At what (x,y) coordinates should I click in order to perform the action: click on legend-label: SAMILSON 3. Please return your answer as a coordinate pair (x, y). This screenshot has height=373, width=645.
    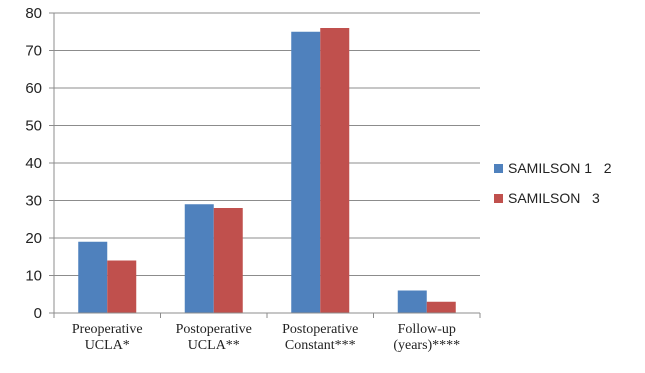
    Looking at the image, I should click on (554, 198).